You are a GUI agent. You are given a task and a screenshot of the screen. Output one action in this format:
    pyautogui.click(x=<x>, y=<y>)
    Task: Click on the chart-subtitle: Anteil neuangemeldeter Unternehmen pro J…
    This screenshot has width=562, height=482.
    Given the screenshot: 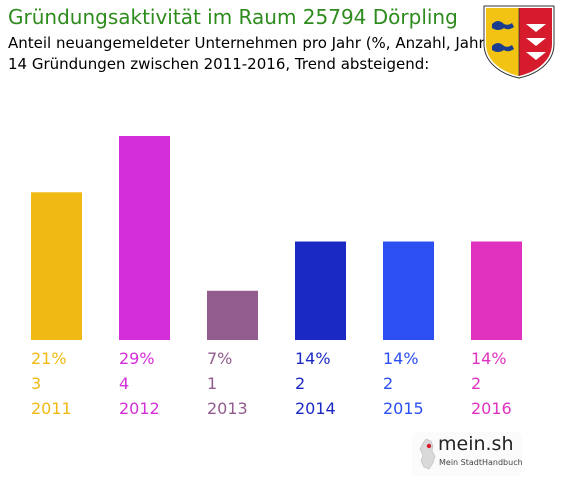 What is the action you would take?
    pyautogui.click(x=249, y=43)
    